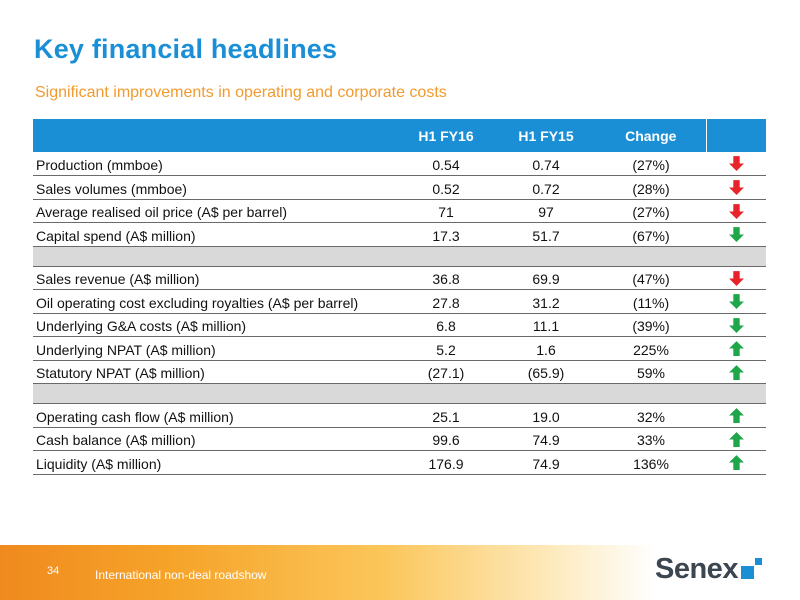  Describe the element at coordinates (651, 301) in the screenshot. I see `cell-change: (11%)` at that location.